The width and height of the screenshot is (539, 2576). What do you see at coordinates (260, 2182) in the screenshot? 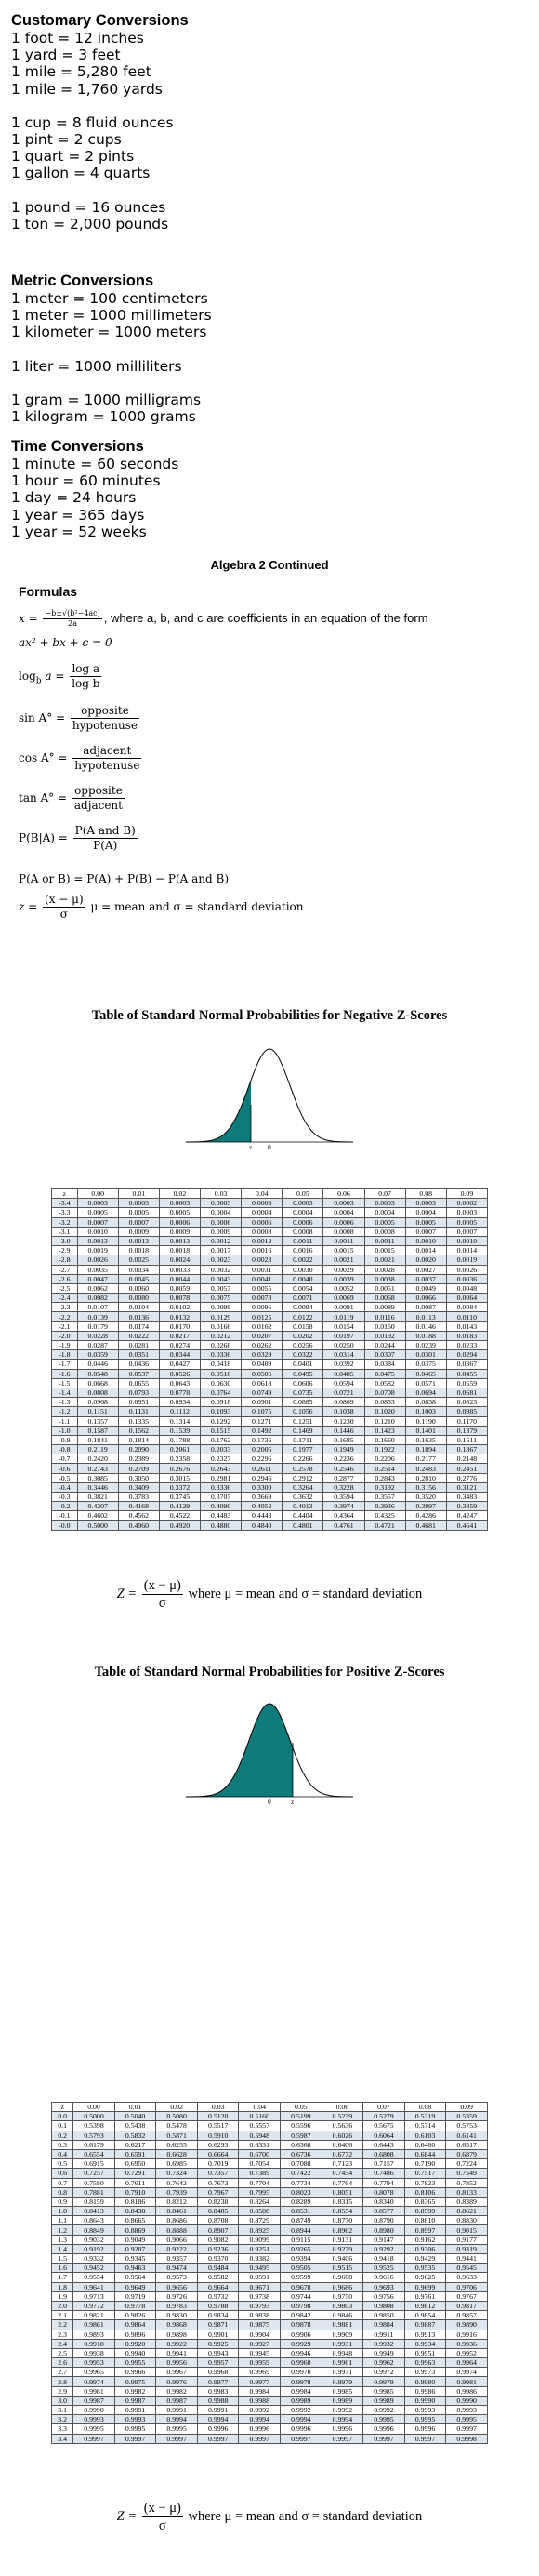
I see `probability-cell: 0.7704` at bounding box center [260, 2182].